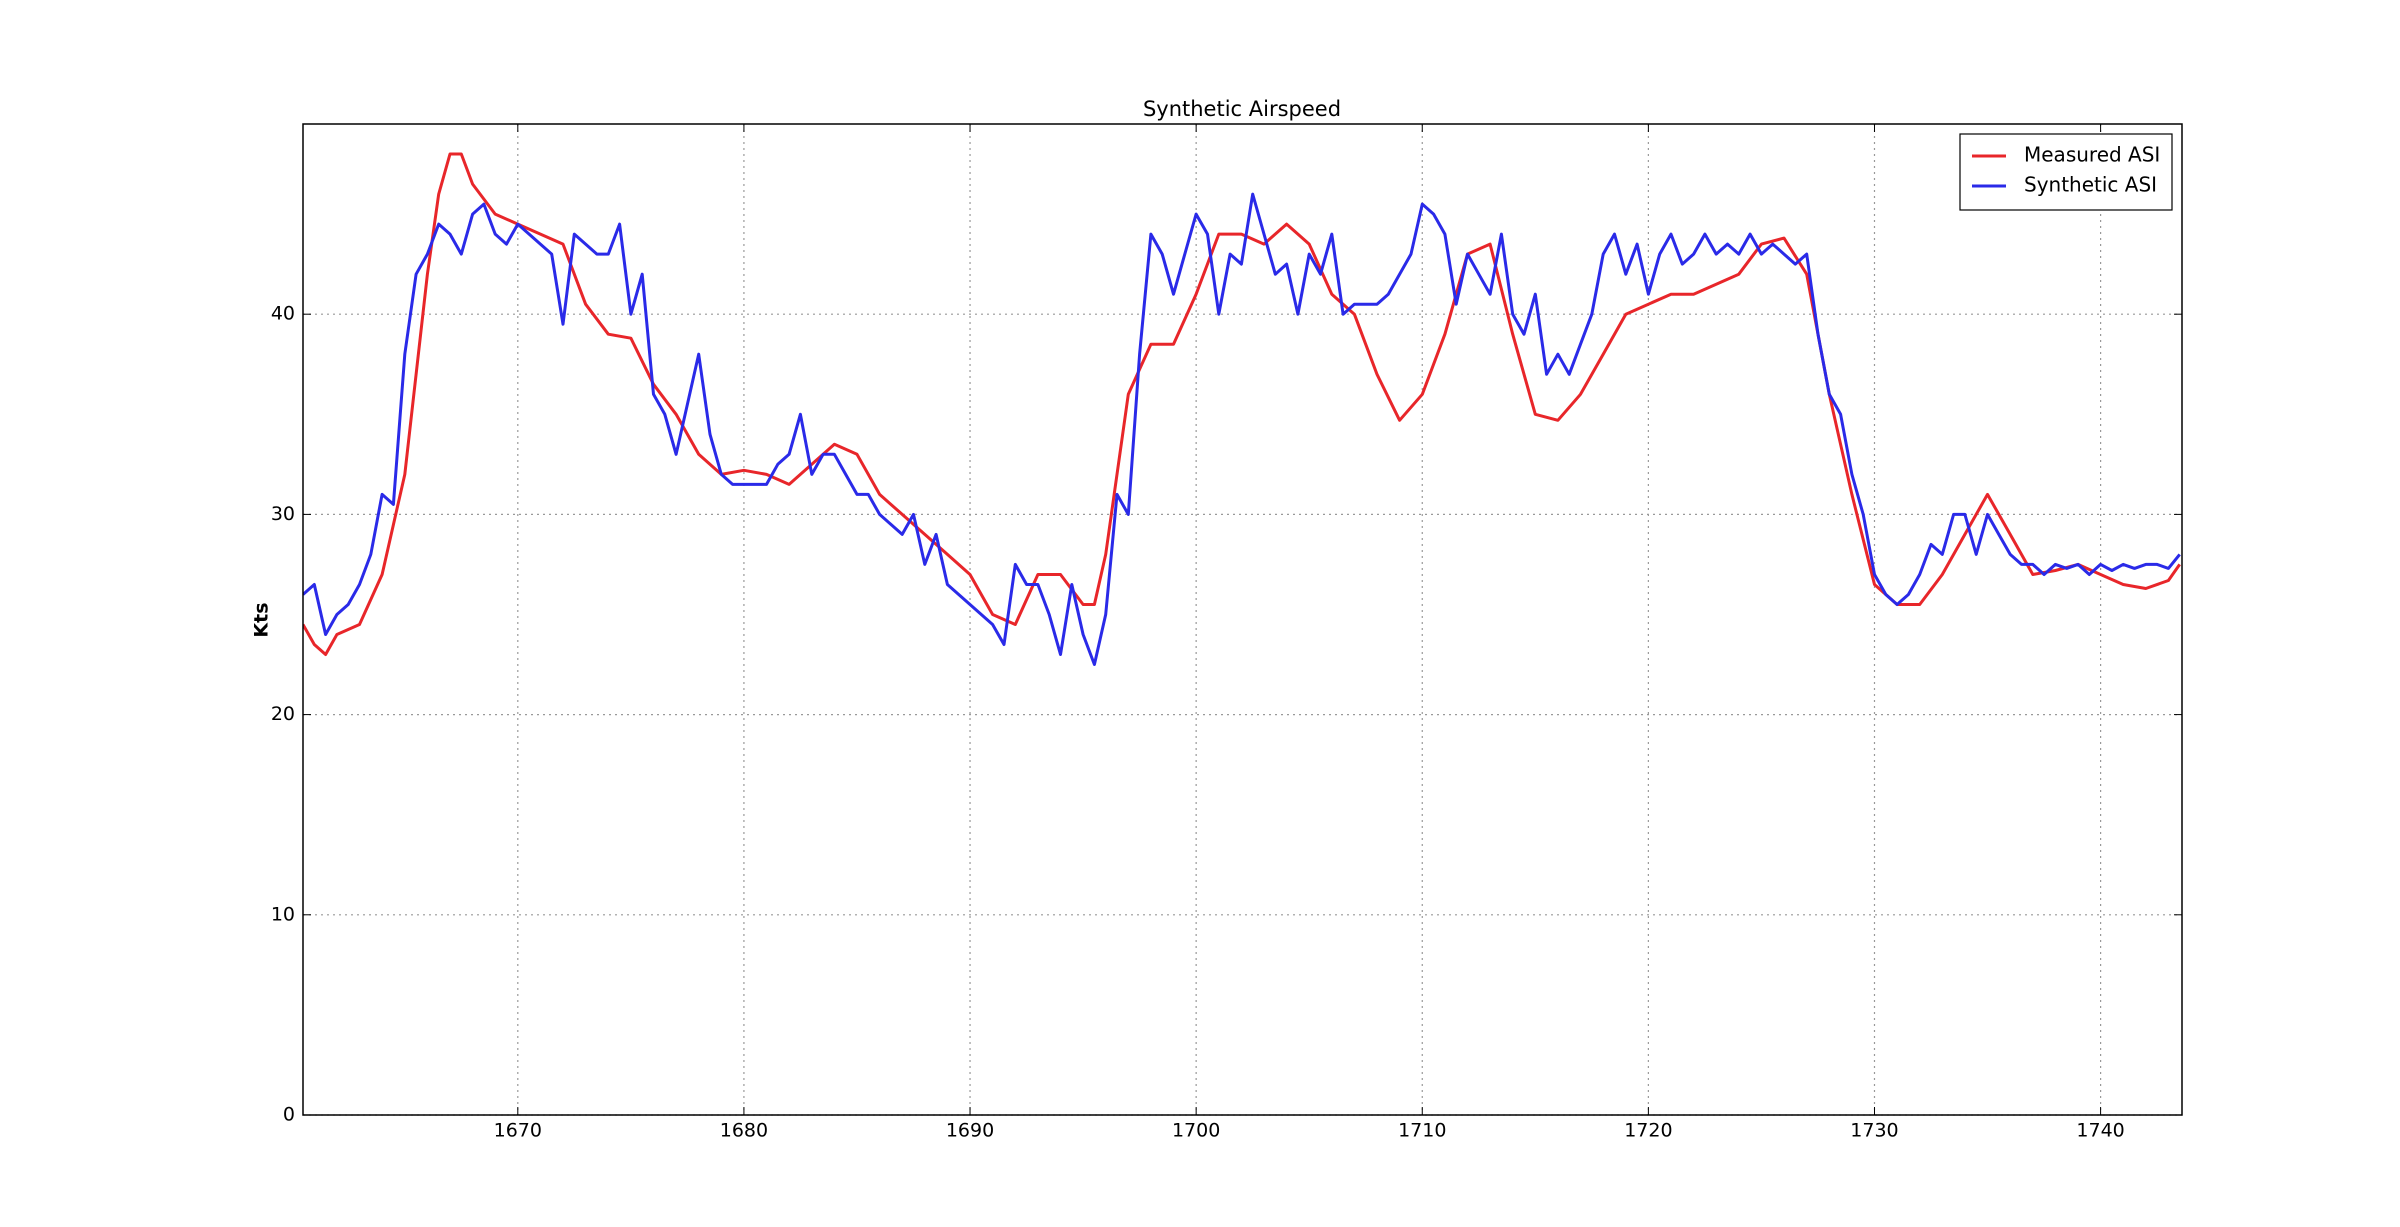 This screenshot has height=1227, width=2400. I want to click on legend-label: Measured ASI, so click(2092, 155).